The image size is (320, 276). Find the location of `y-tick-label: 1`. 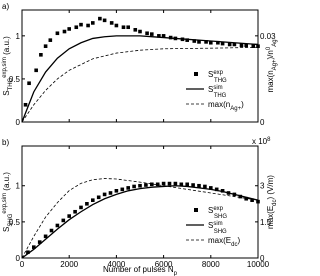

y-tick-label: 1 is located at coordinates (18, 186).